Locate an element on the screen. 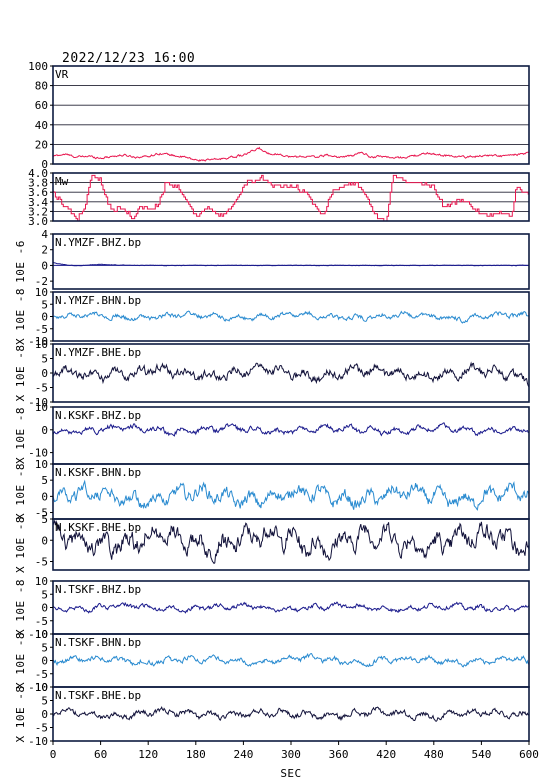 Image resolution: width=554 pixels, height=781 pixels. x-axis: 0 60 120 180 240 300 360 420 480 540 600 is located at coordinates (294, 751).